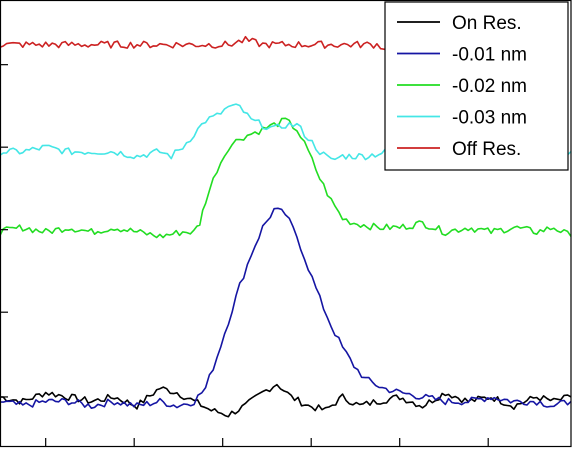 Image resolution: width=572 pixels, height=449 pixels. I want to click on legend-label-1: -0.01 nm, so click(489, 55).